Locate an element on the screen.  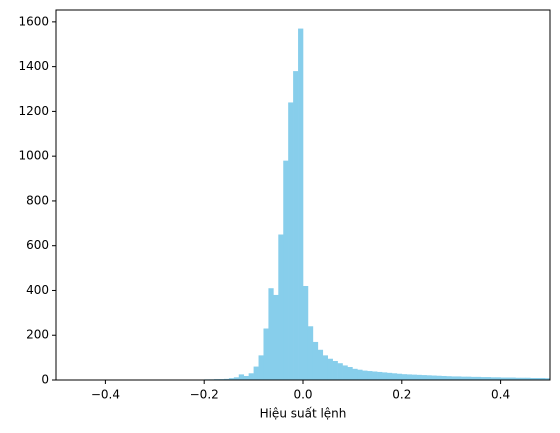
x-tick-label: −0.2 is located at coordinates (204, 395).